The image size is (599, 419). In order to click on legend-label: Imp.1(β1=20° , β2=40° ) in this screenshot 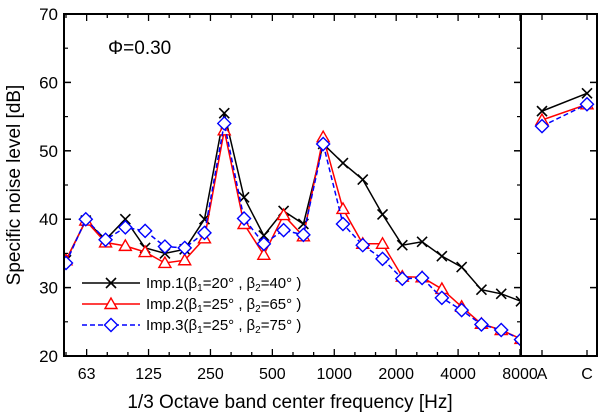, I will do `click(223, 284)`.